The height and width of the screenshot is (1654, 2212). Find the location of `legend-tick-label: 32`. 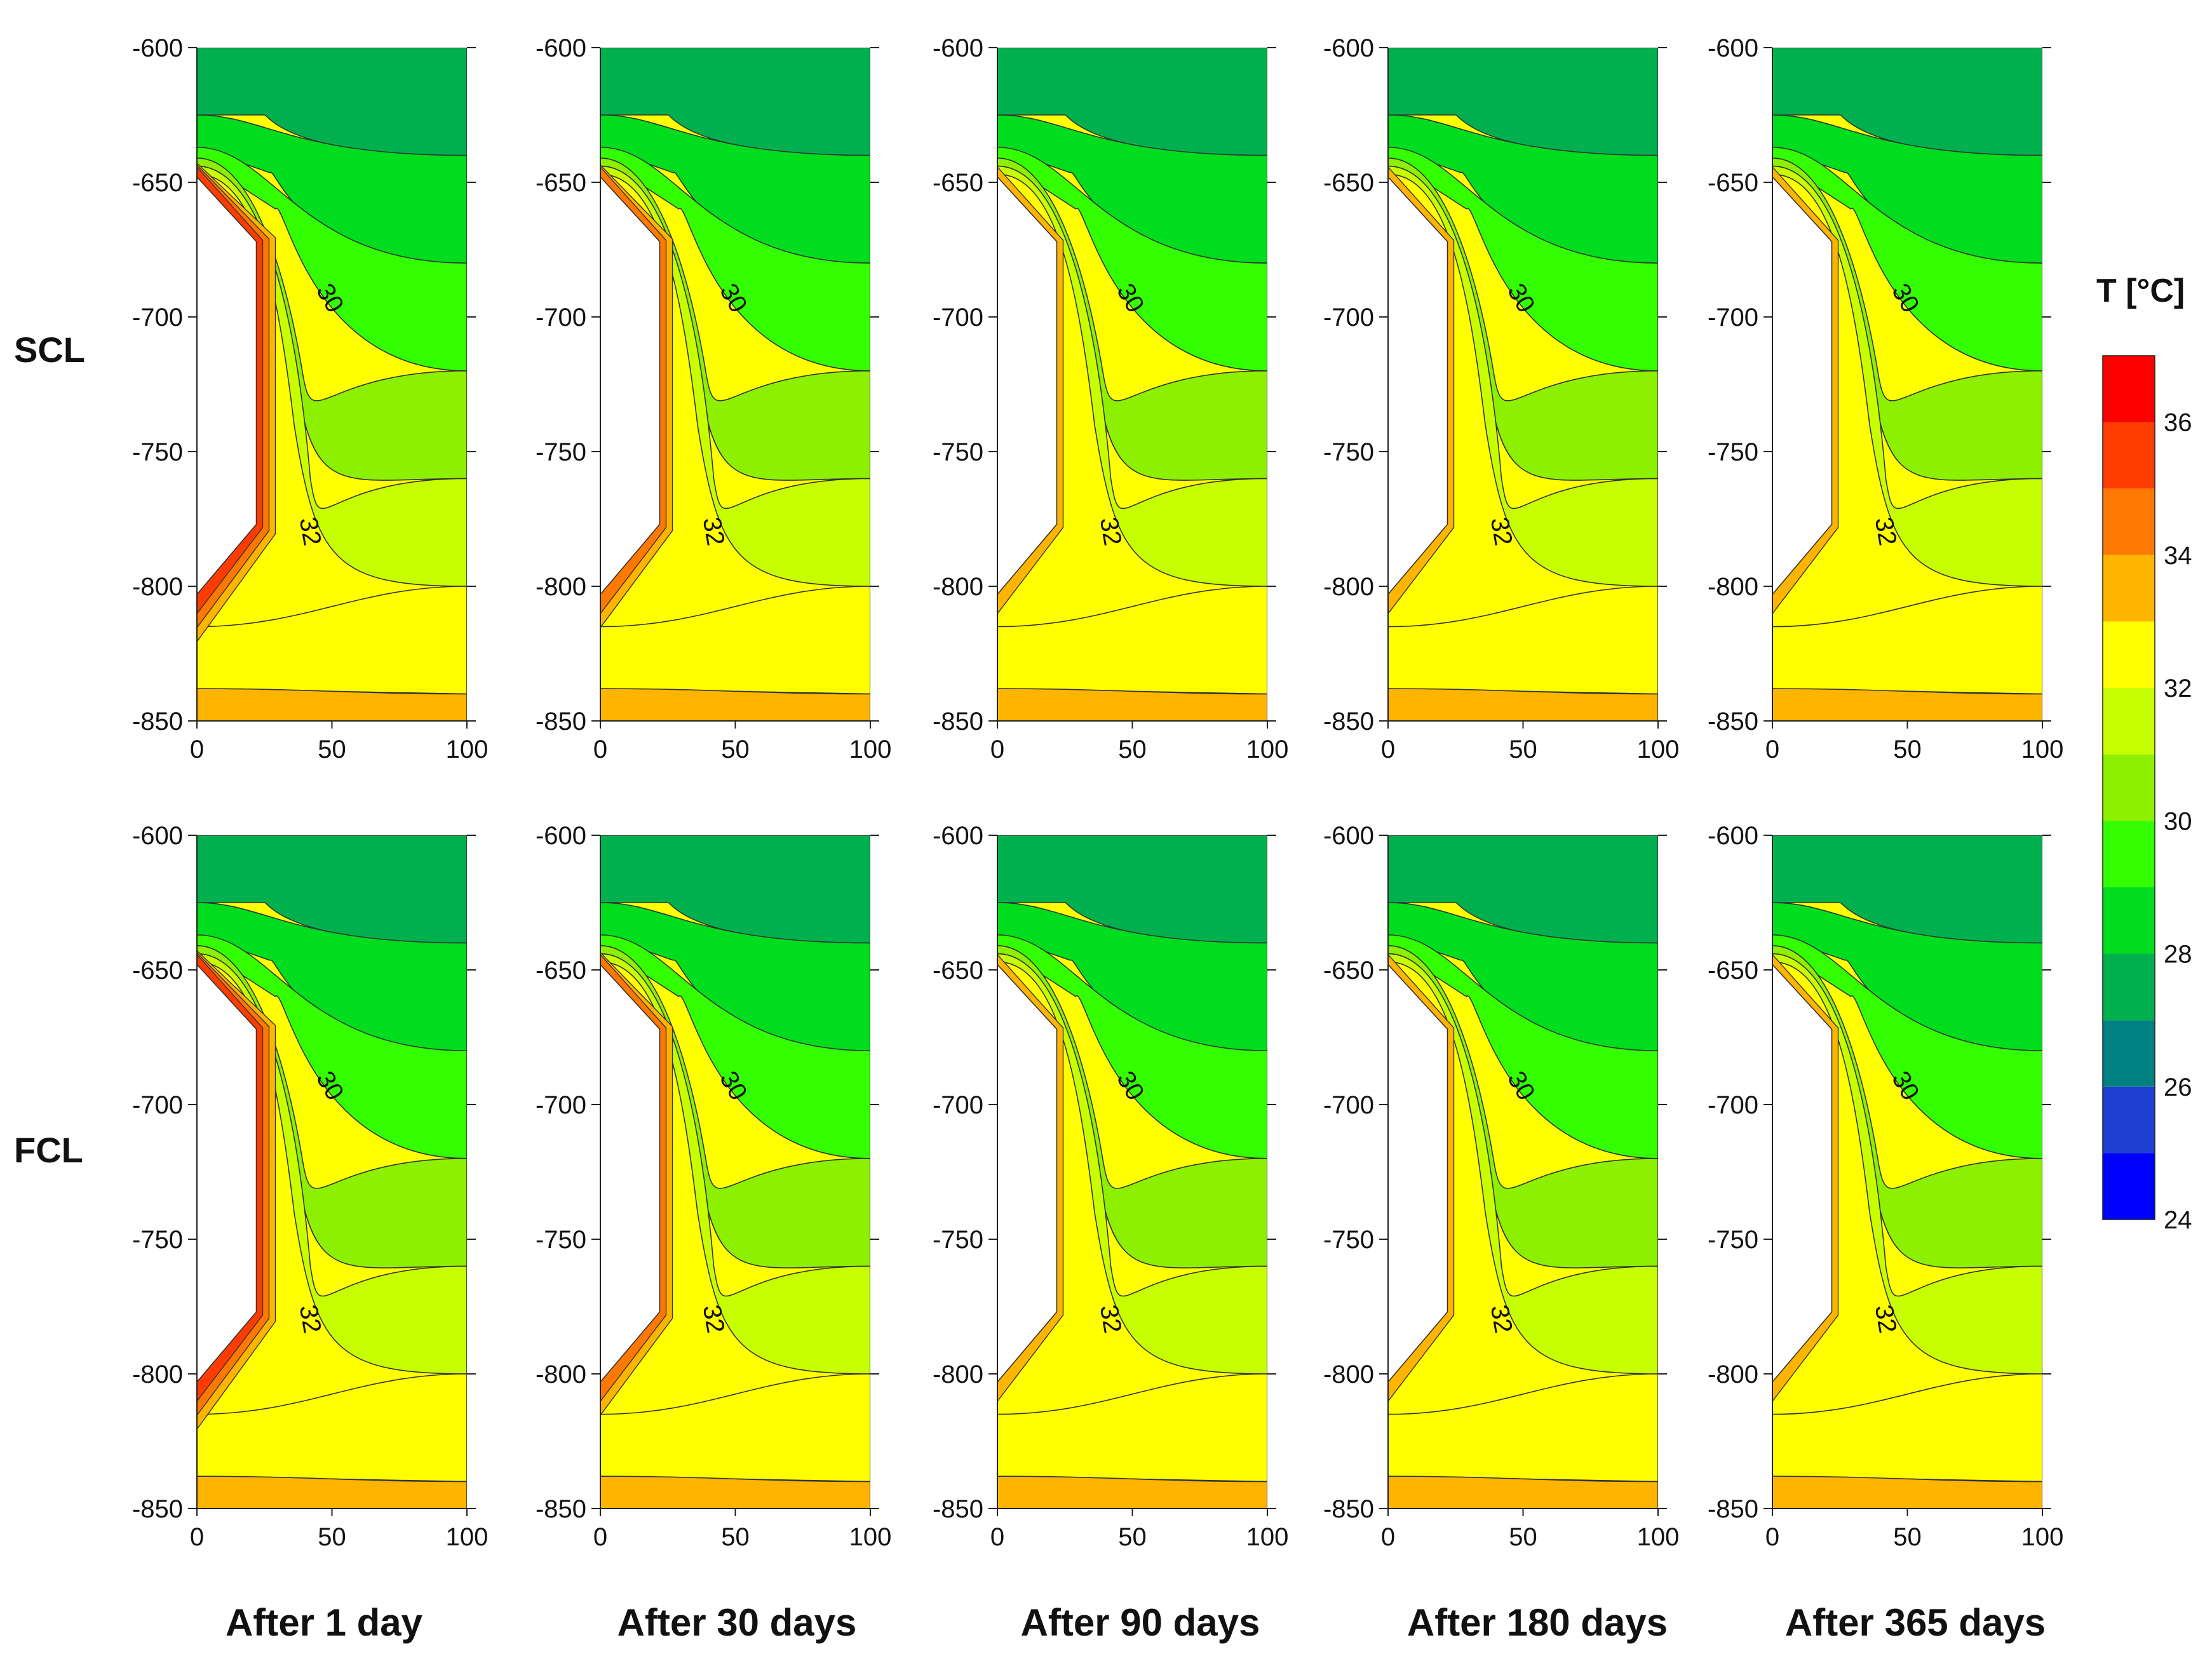

legend-tick-label: 32 is located at coordinates (2178, 689).